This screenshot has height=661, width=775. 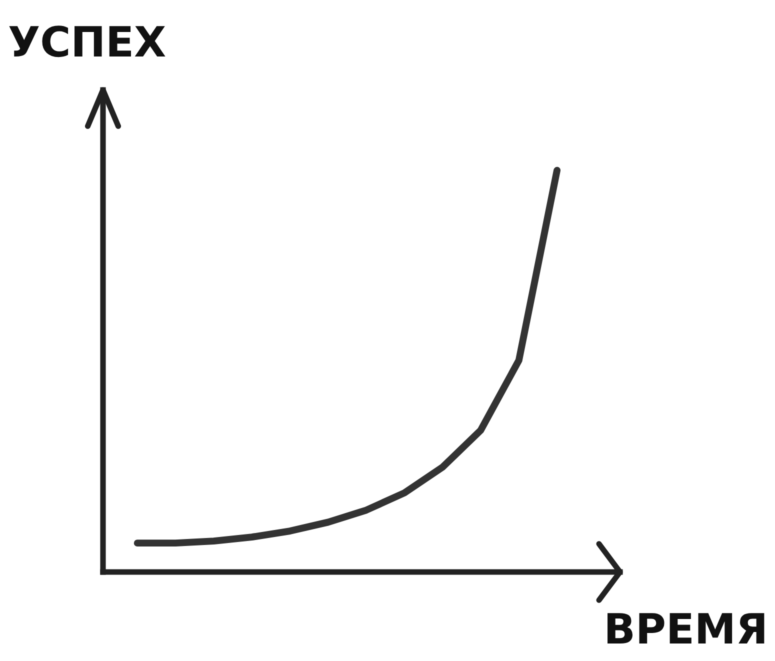 What do you see at coordinates (87, 42) in the screenshot?
I see `y-axis-title: УСПЕХ` at bounding box center [87, 42].